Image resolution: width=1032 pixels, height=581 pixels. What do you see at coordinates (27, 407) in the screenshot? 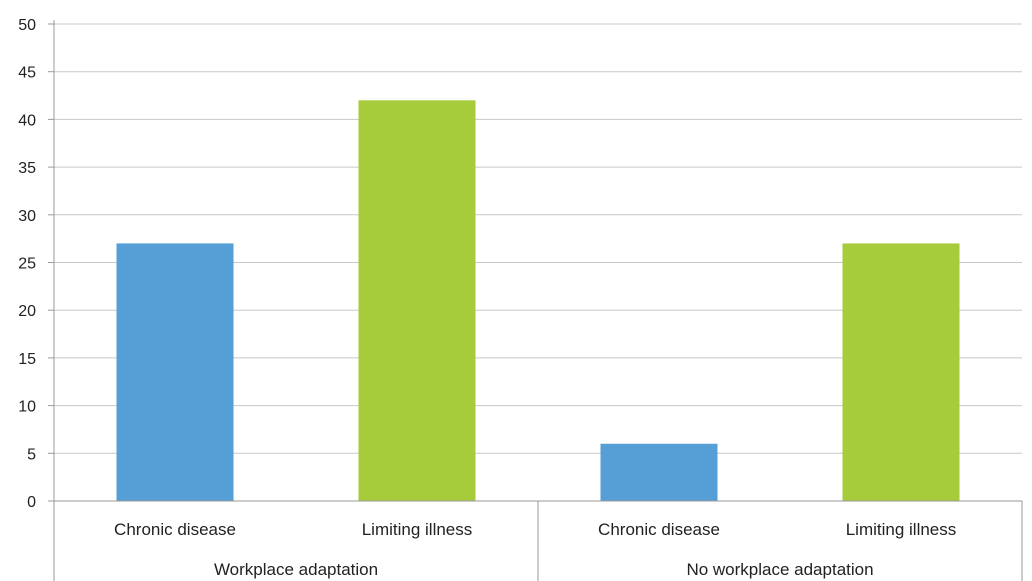
I see `y-tick-label: 10` at bounding box center [27, 407].